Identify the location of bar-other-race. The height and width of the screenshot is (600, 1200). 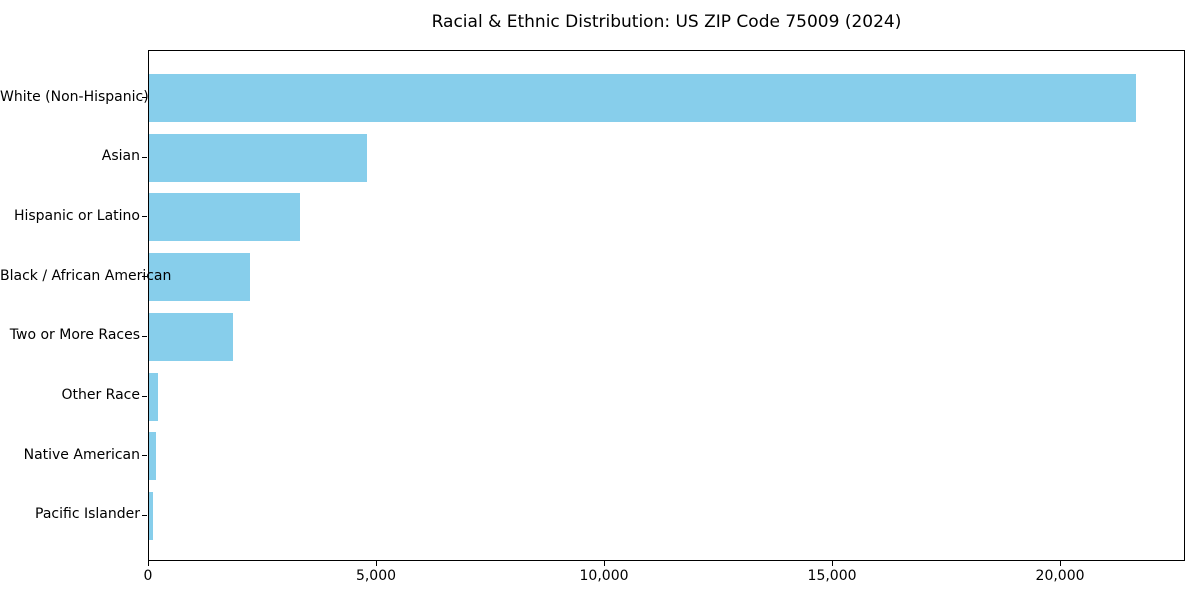
(154, 396).